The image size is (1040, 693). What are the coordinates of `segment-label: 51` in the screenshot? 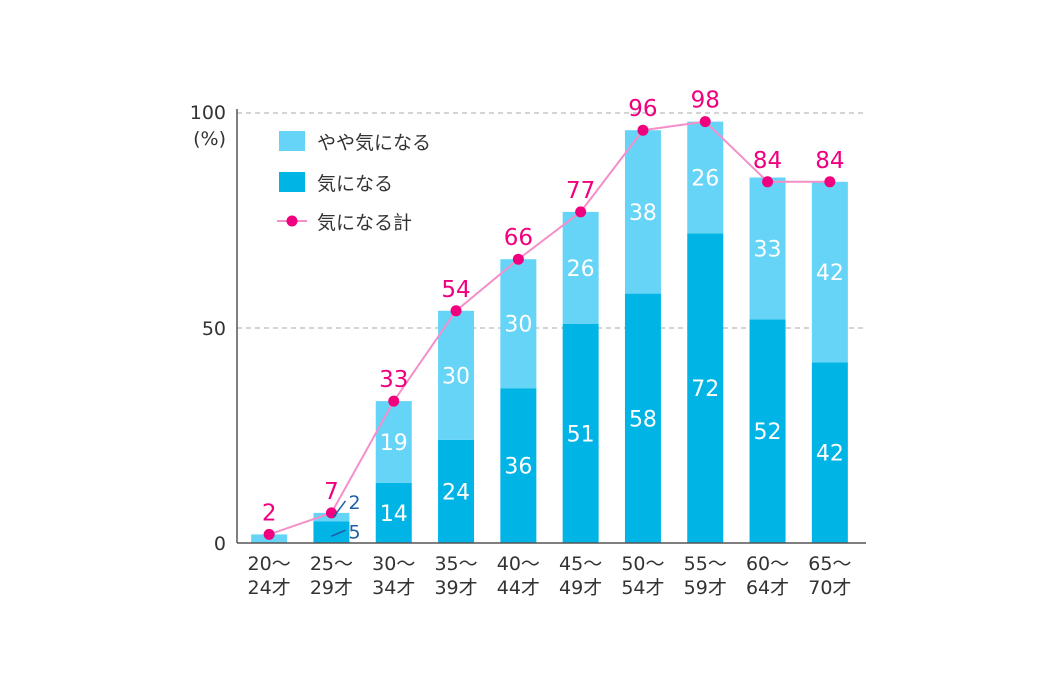 It's located at (581, 434).